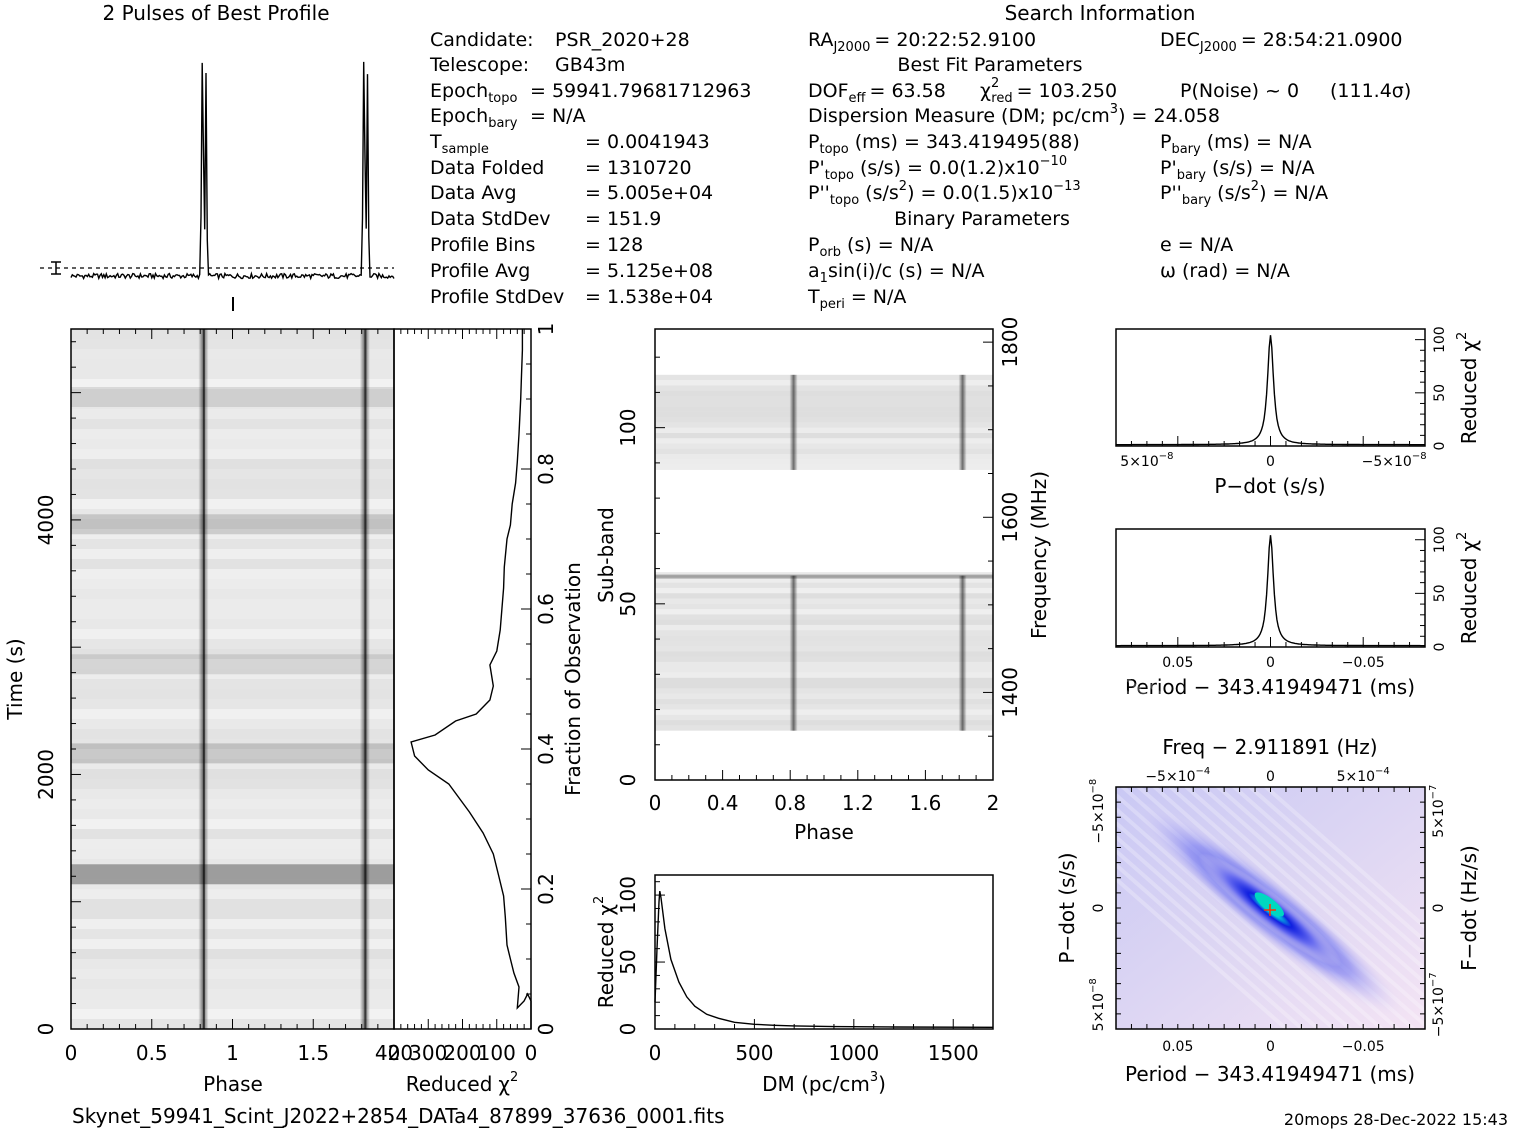 This screenshot has width=1517, height=1133. What do you see at coordinates (487, 168) in the screenshot?
I see `info-key: Data Folded` at bounding box center [487, 168].